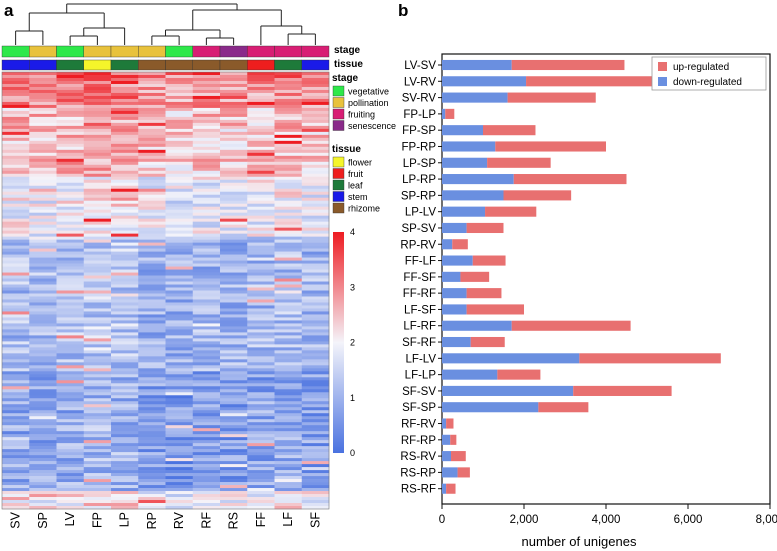  I want to click on bar-down-regulated-LF-LP, so click(470, 374).